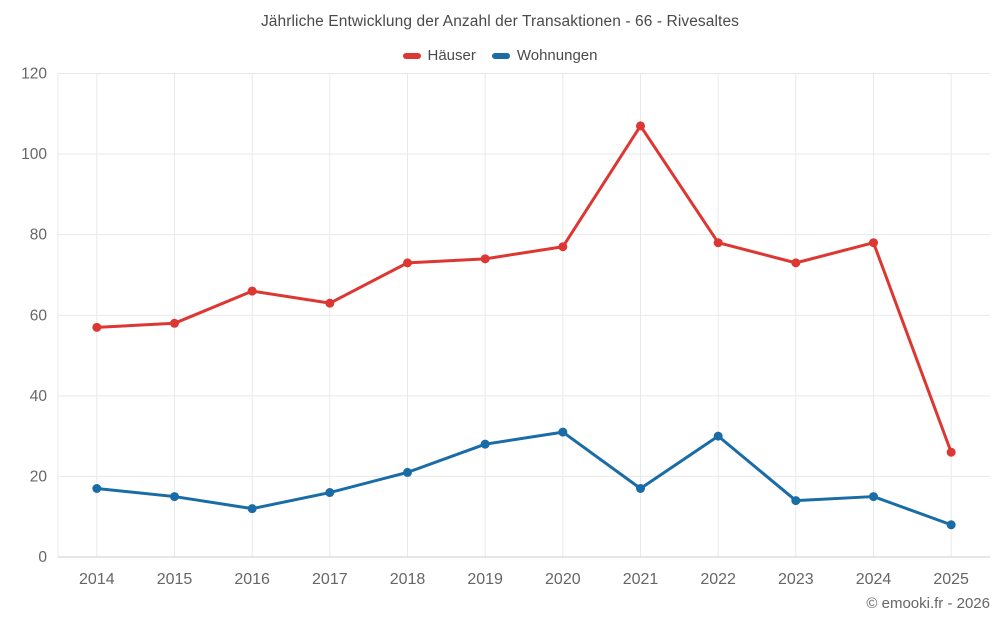 Image resolution: width=1000 pixels, height=625 pixels. I want to click on legend-item-wohnungen: Wohnungen, so click(544, 55).